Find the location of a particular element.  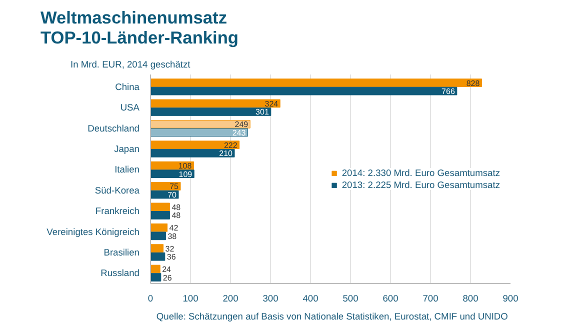

y-tick-label: Italien is located at coordinates (127, 169).